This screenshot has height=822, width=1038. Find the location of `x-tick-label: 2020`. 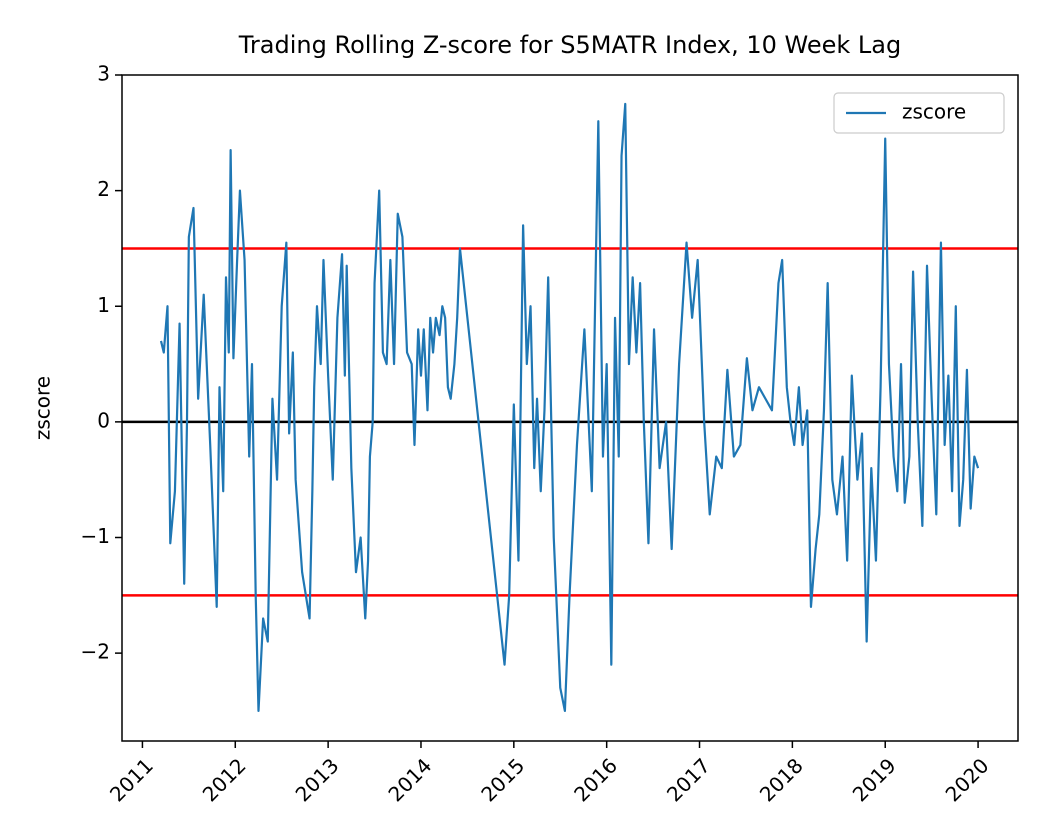

x-tick-label: 2020 is located at coordinates (967, 779).